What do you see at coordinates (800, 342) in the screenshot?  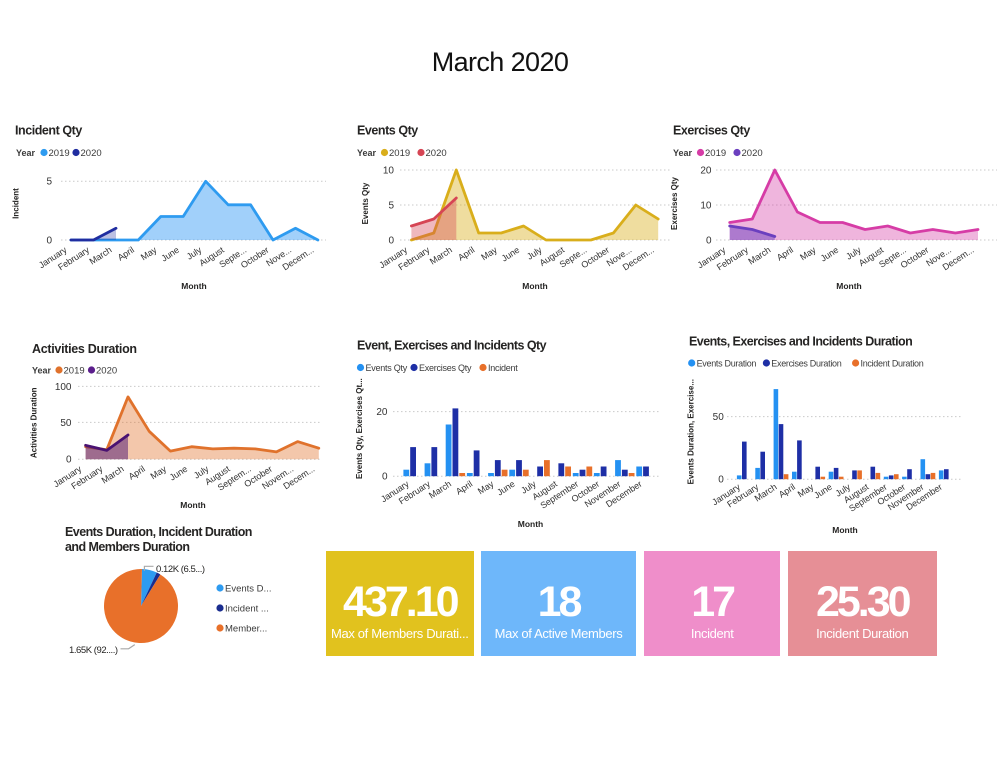 I see `svg-text:Events, Exercises and Incident: Events, Exercises and Incidents Duration` at bounding box center [800, 342].